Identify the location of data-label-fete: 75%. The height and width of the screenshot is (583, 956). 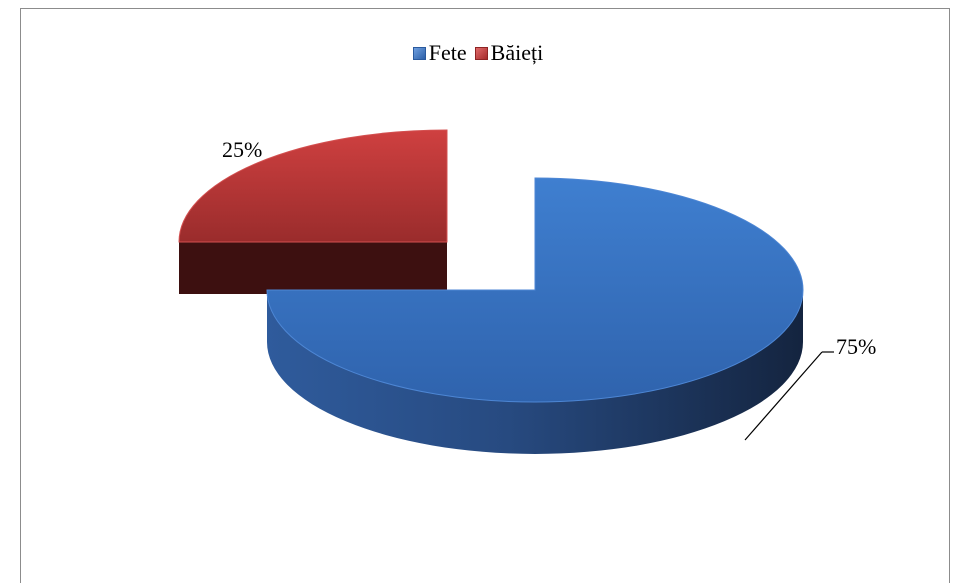
(856, 346).